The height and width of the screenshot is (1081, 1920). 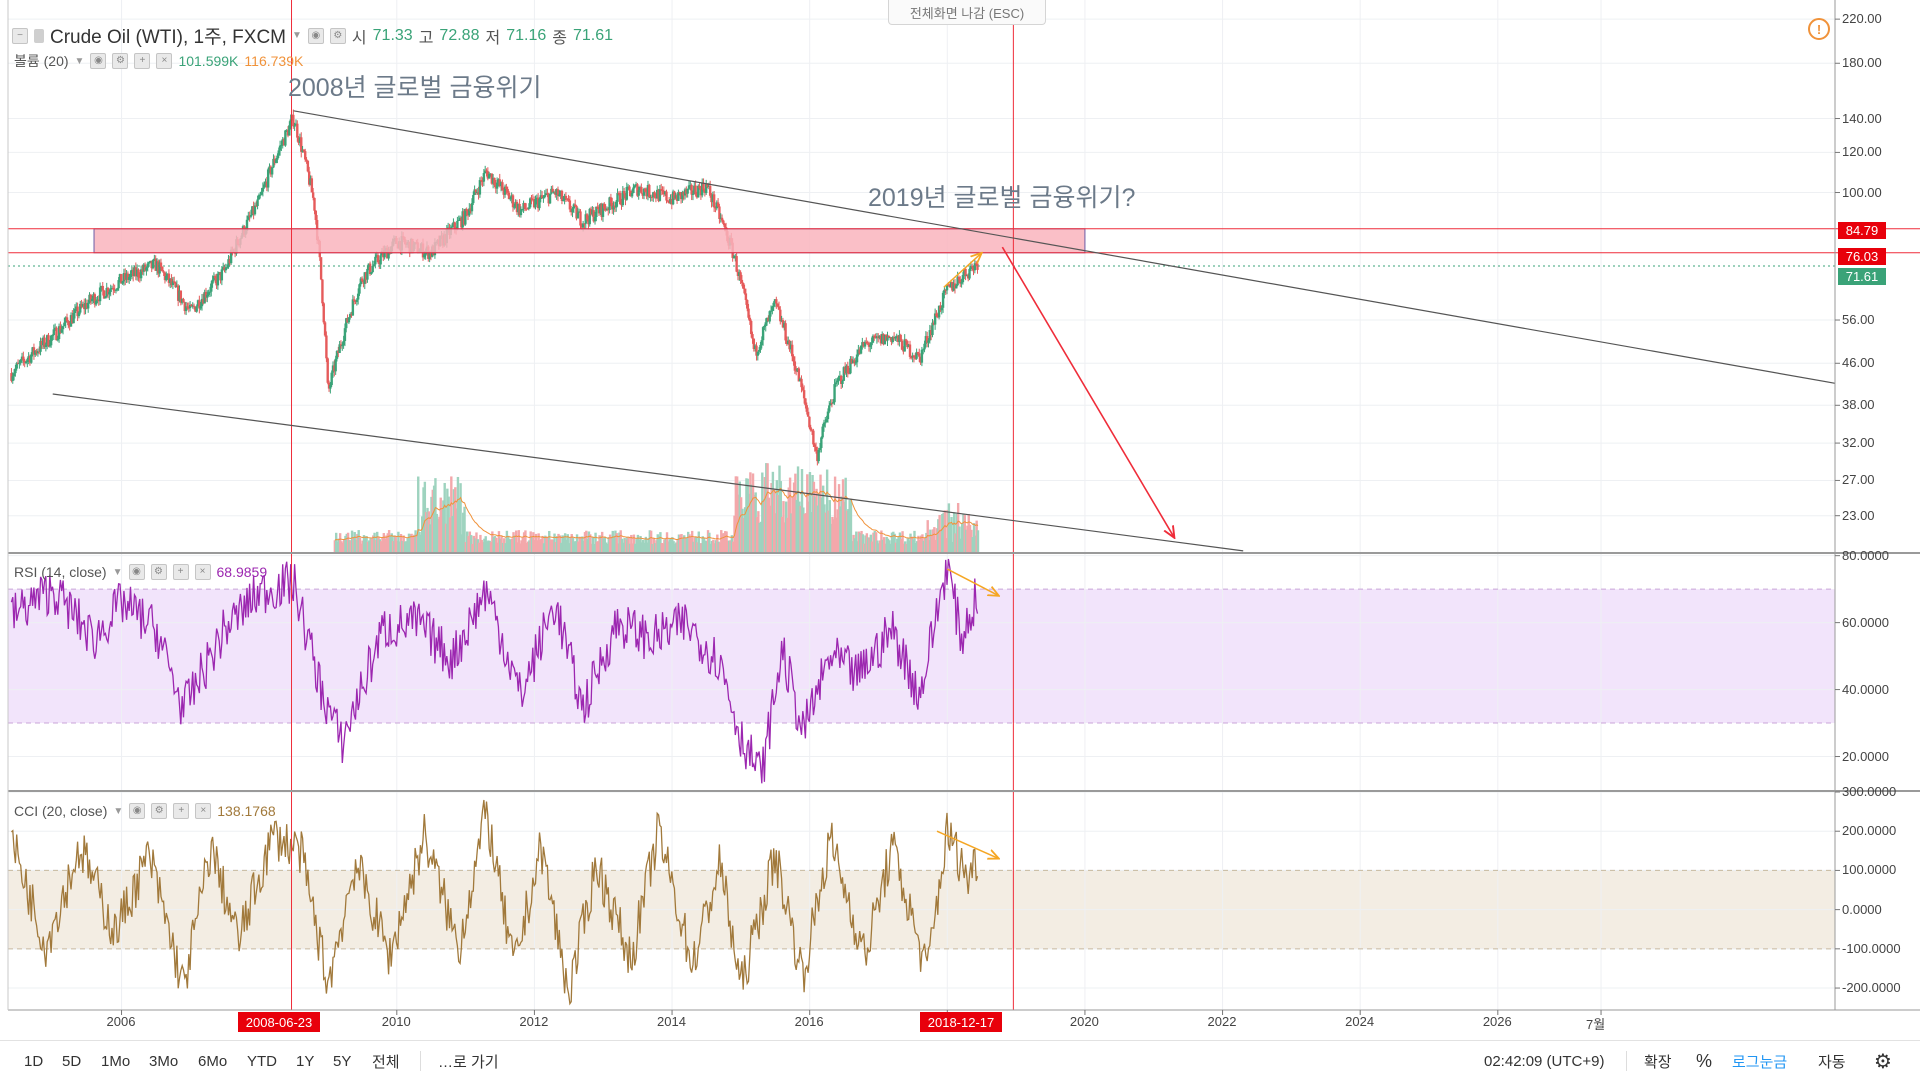 I want to click on symbol-caret-icon: ▼, so click(x=297, y=35).